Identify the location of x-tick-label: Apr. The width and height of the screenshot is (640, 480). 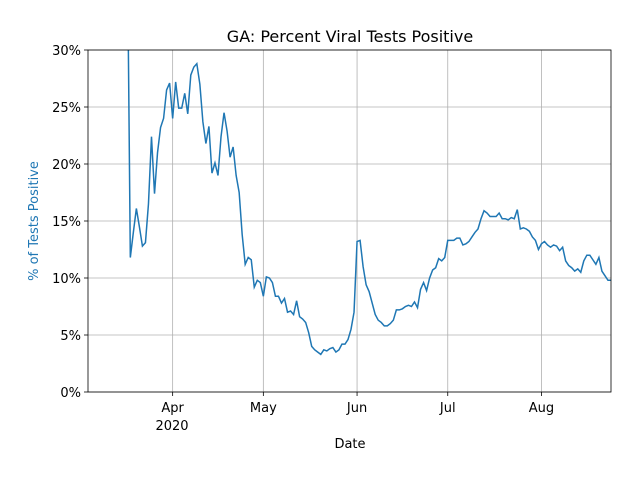
(172, 408).